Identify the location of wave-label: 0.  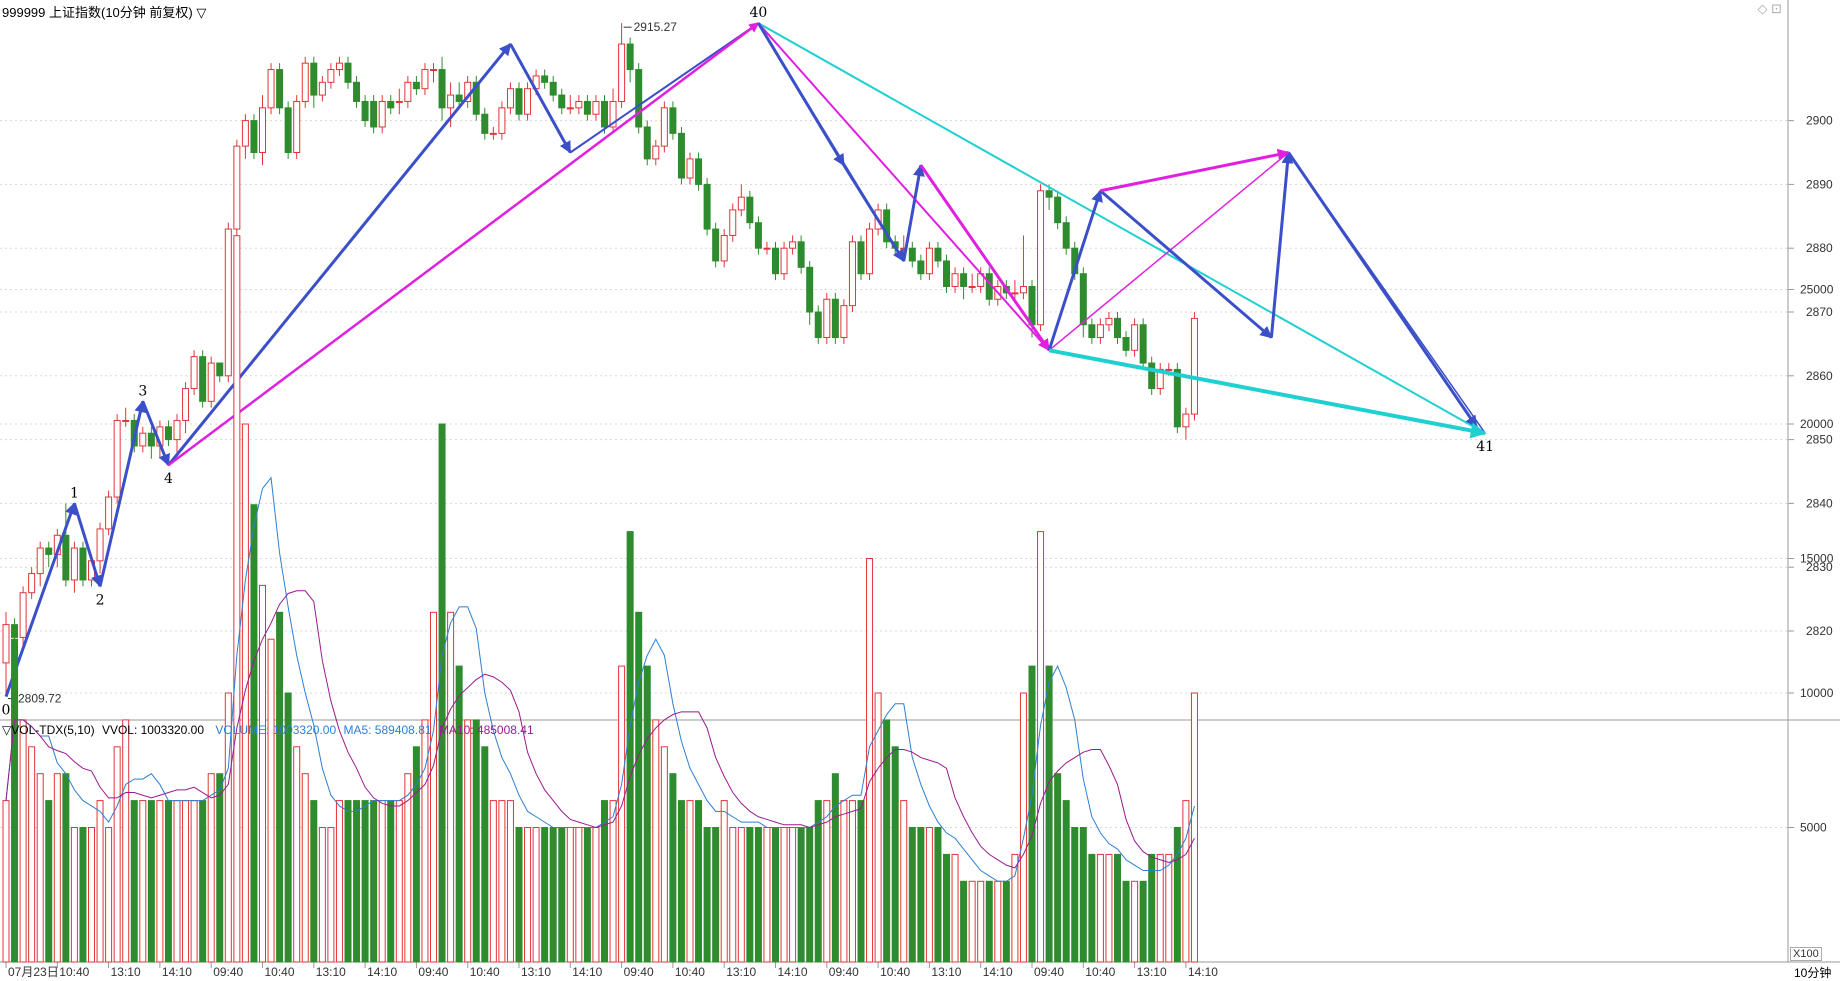
(6, 711).